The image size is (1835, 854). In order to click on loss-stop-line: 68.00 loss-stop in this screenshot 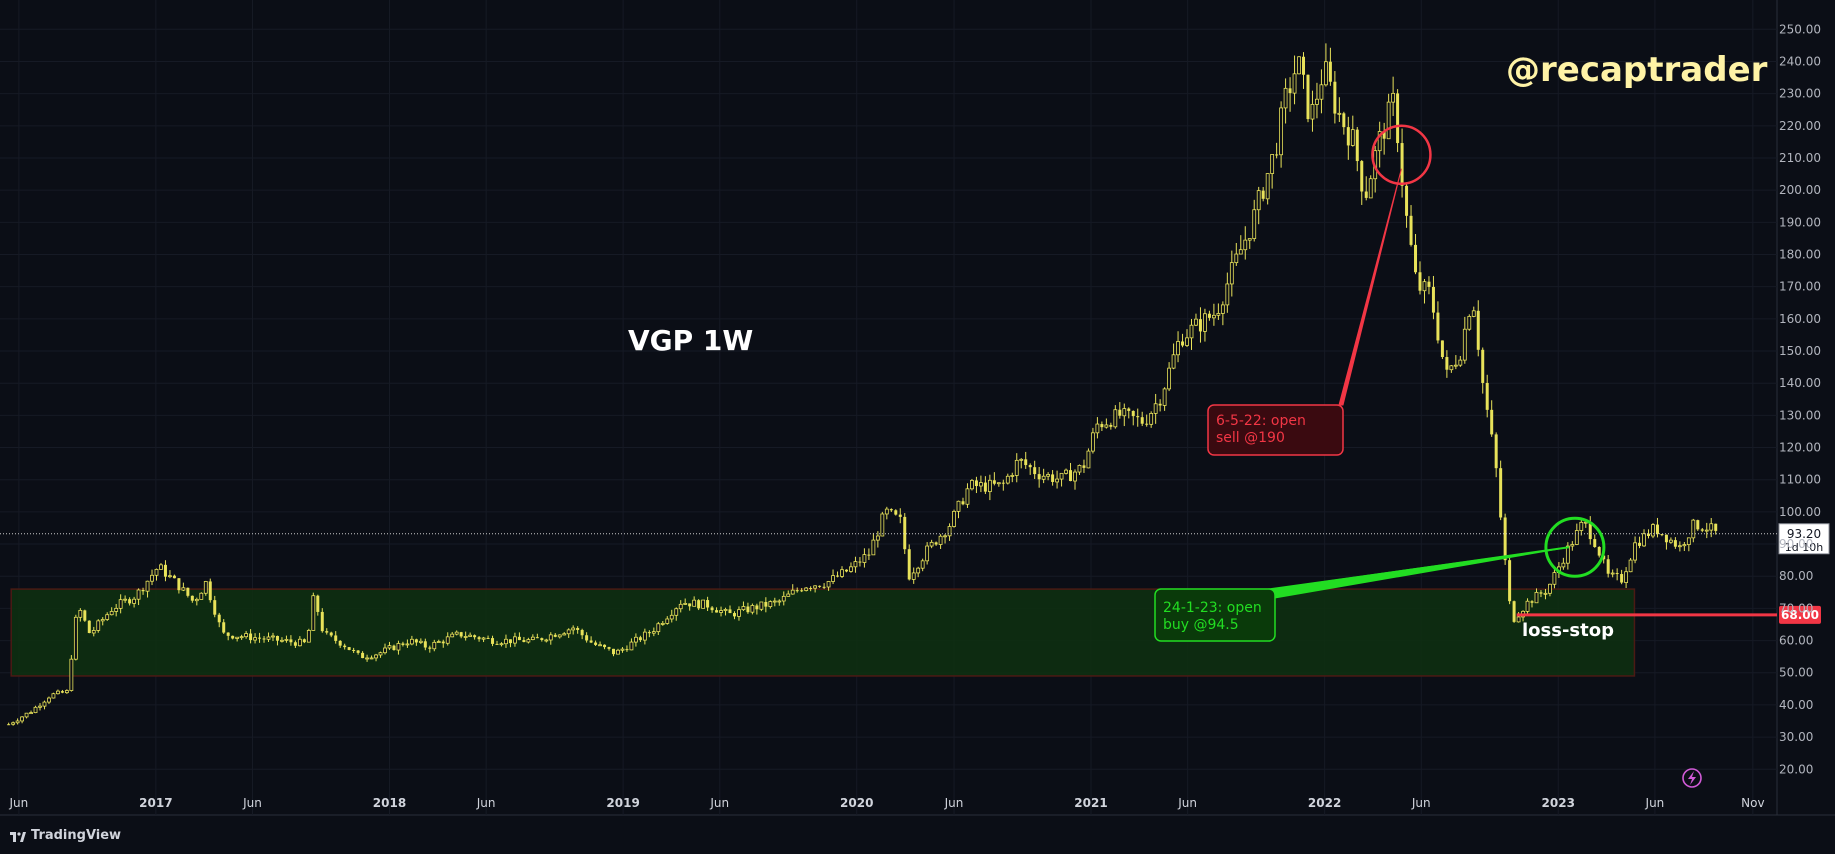, I will do `click(1668, 623)`.